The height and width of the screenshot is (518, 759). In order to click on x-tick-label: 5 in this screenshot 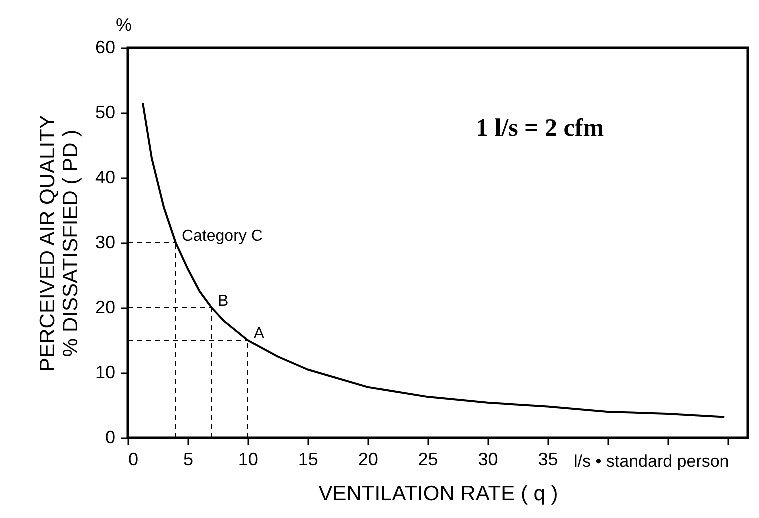, I will do `click(188, 460)`.